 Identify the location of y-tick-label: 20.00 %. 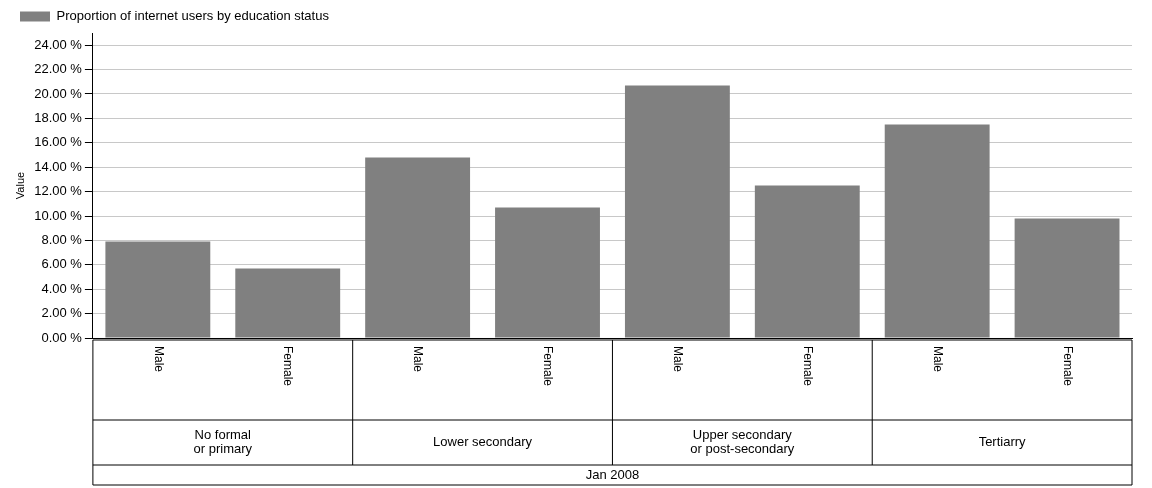
(58, 93).